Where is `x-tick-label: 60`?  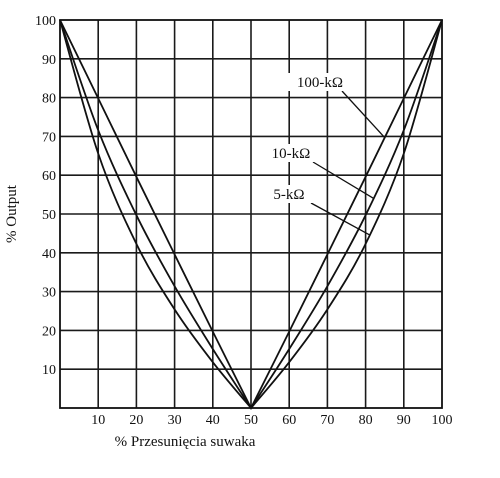
x-tick-label: 60 is located at coordinates (289, 420).